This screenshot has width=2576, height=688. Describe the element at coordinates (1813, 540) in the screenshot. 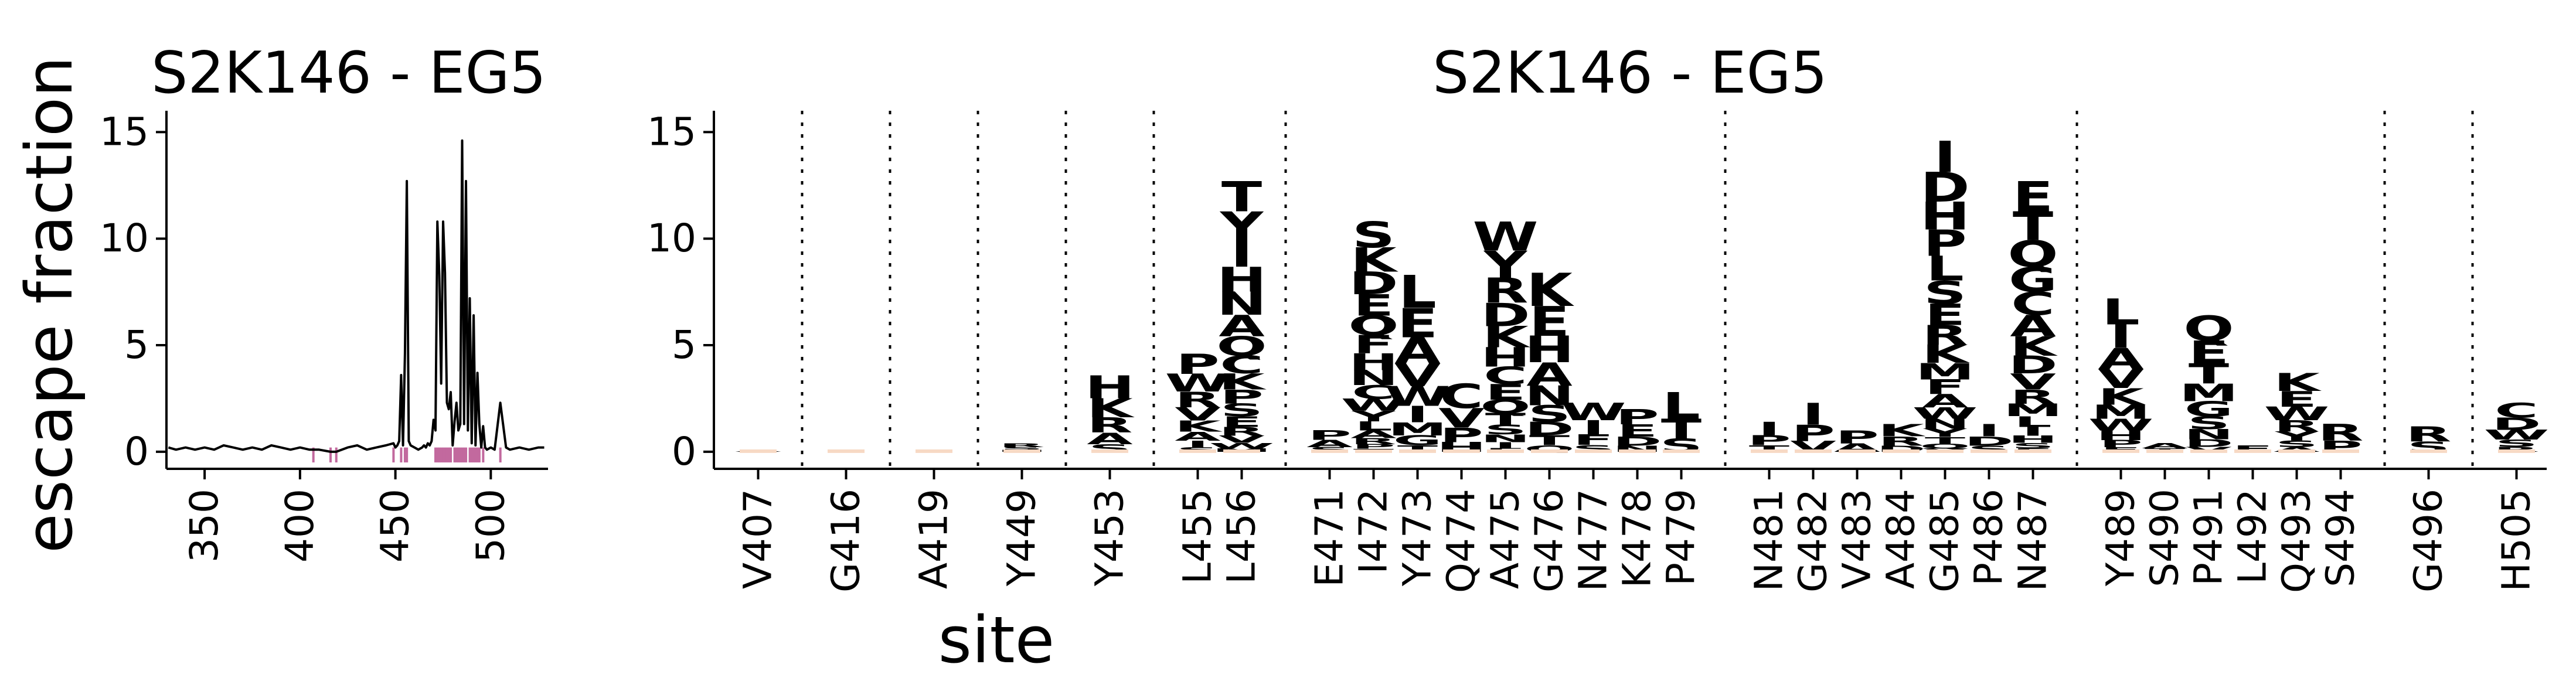

I see `site-label-G482: G482` at that location.